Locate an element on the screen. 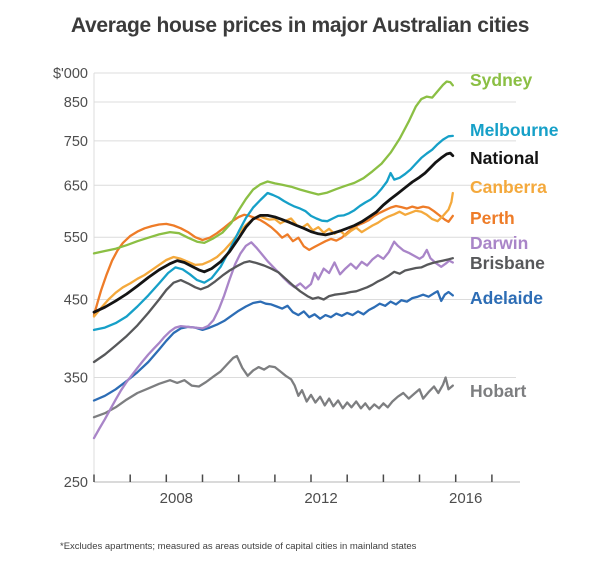 This screenshot has height=572, width=600. y-tick-label-250: 250 is located at coordinates (76, 483).